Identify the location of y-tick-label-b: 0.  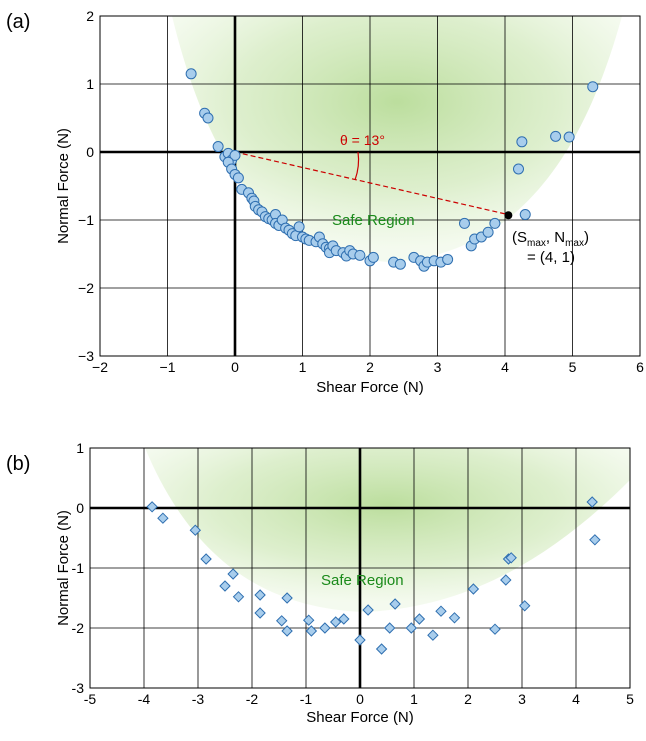
(80, 508).